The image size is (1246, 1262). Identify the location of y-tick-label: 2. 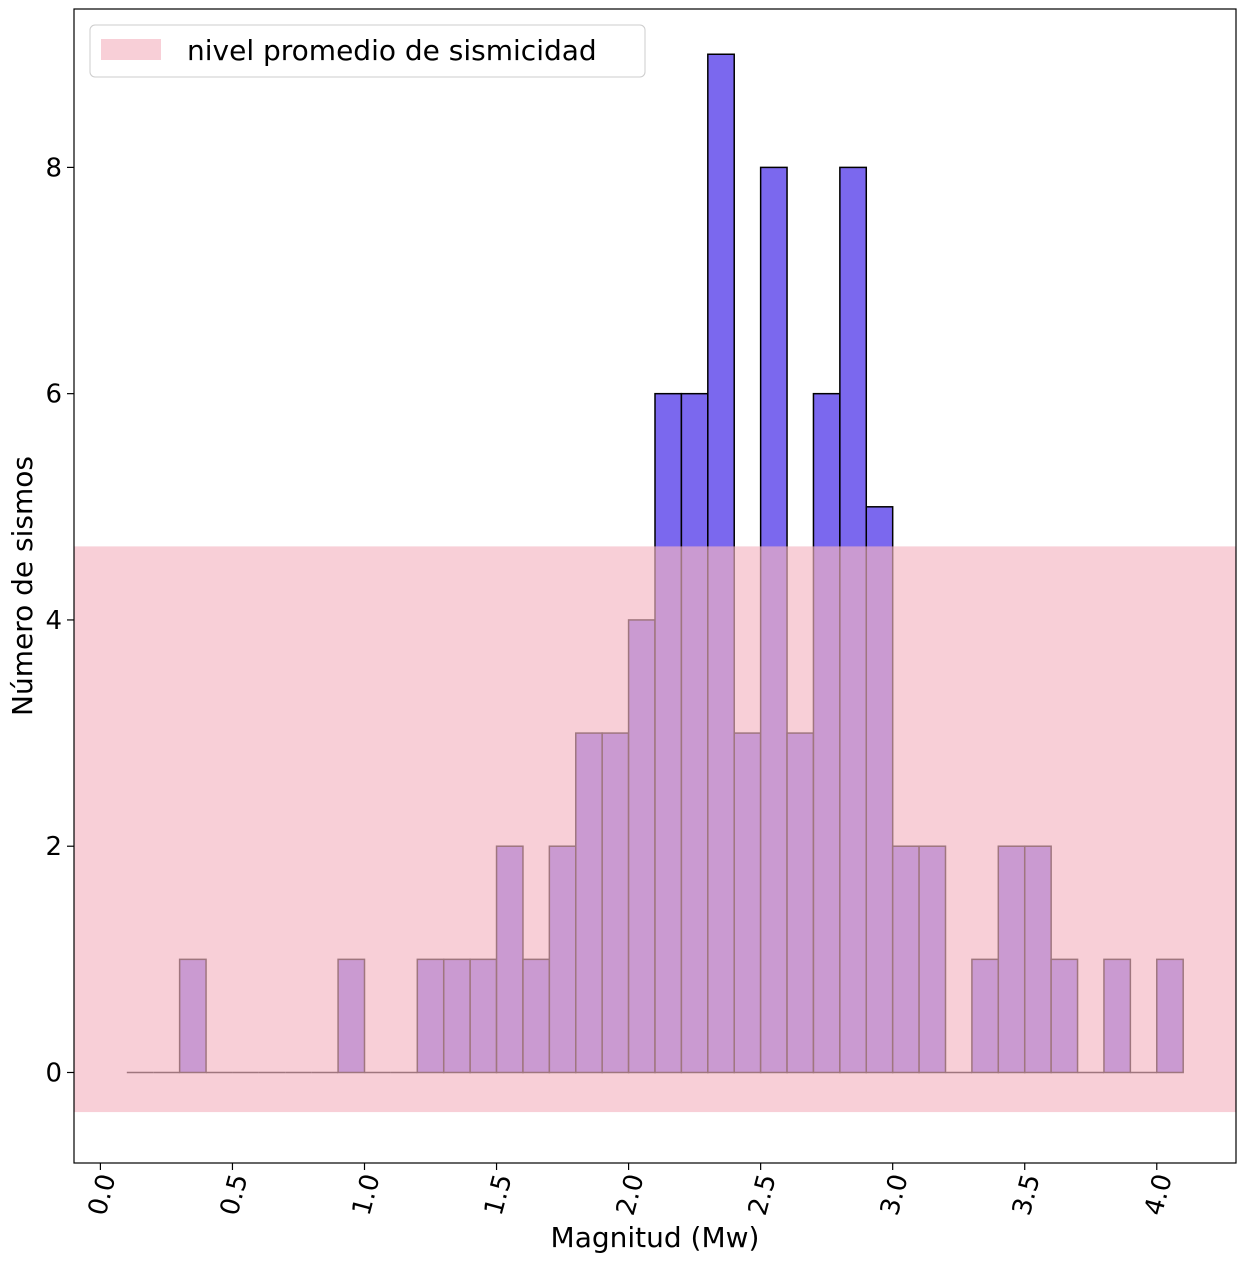
(53, 847).